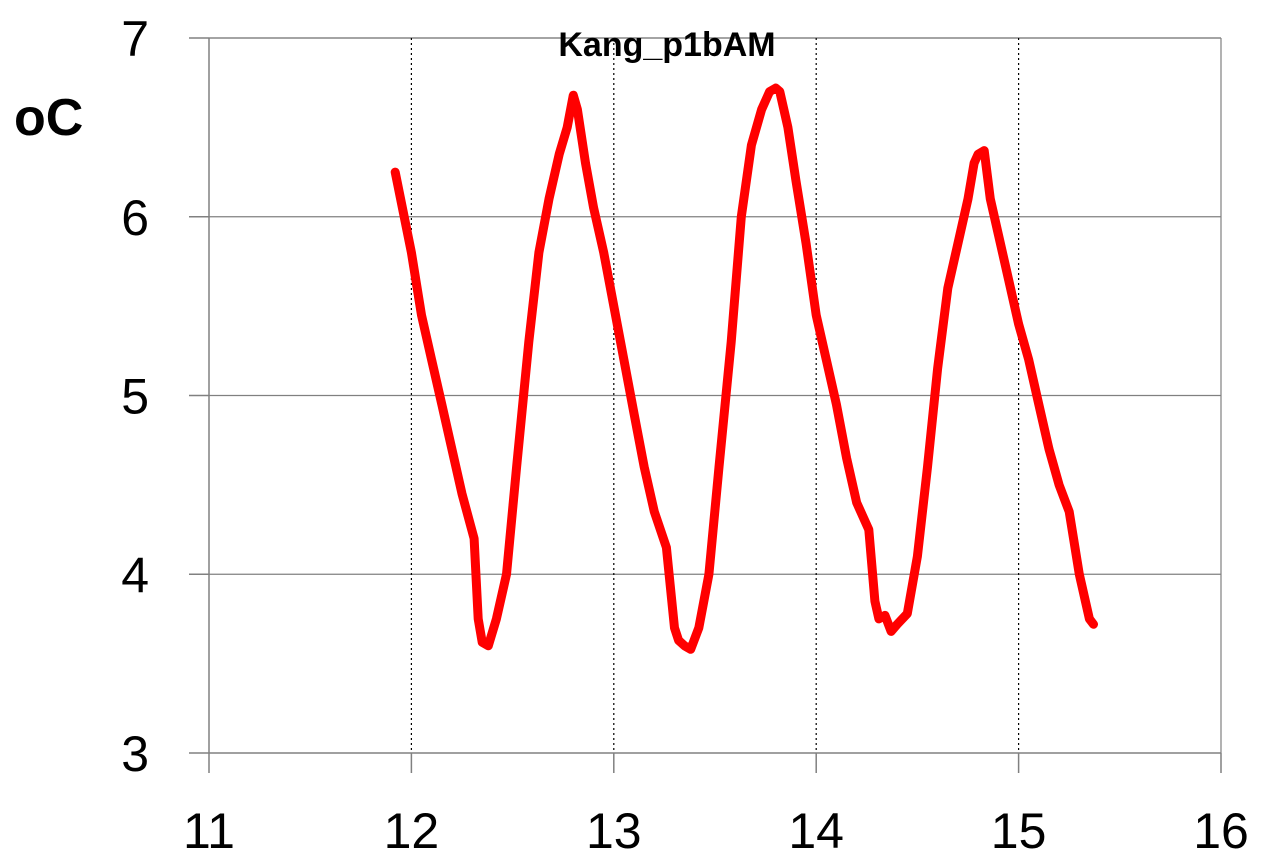 Image resolution: width=1262 pixels, height=857 pixels. Describe the element at coordinates (666, 45) in the screenshot. I see `chart-title: Kang_p1bAM` at that location.